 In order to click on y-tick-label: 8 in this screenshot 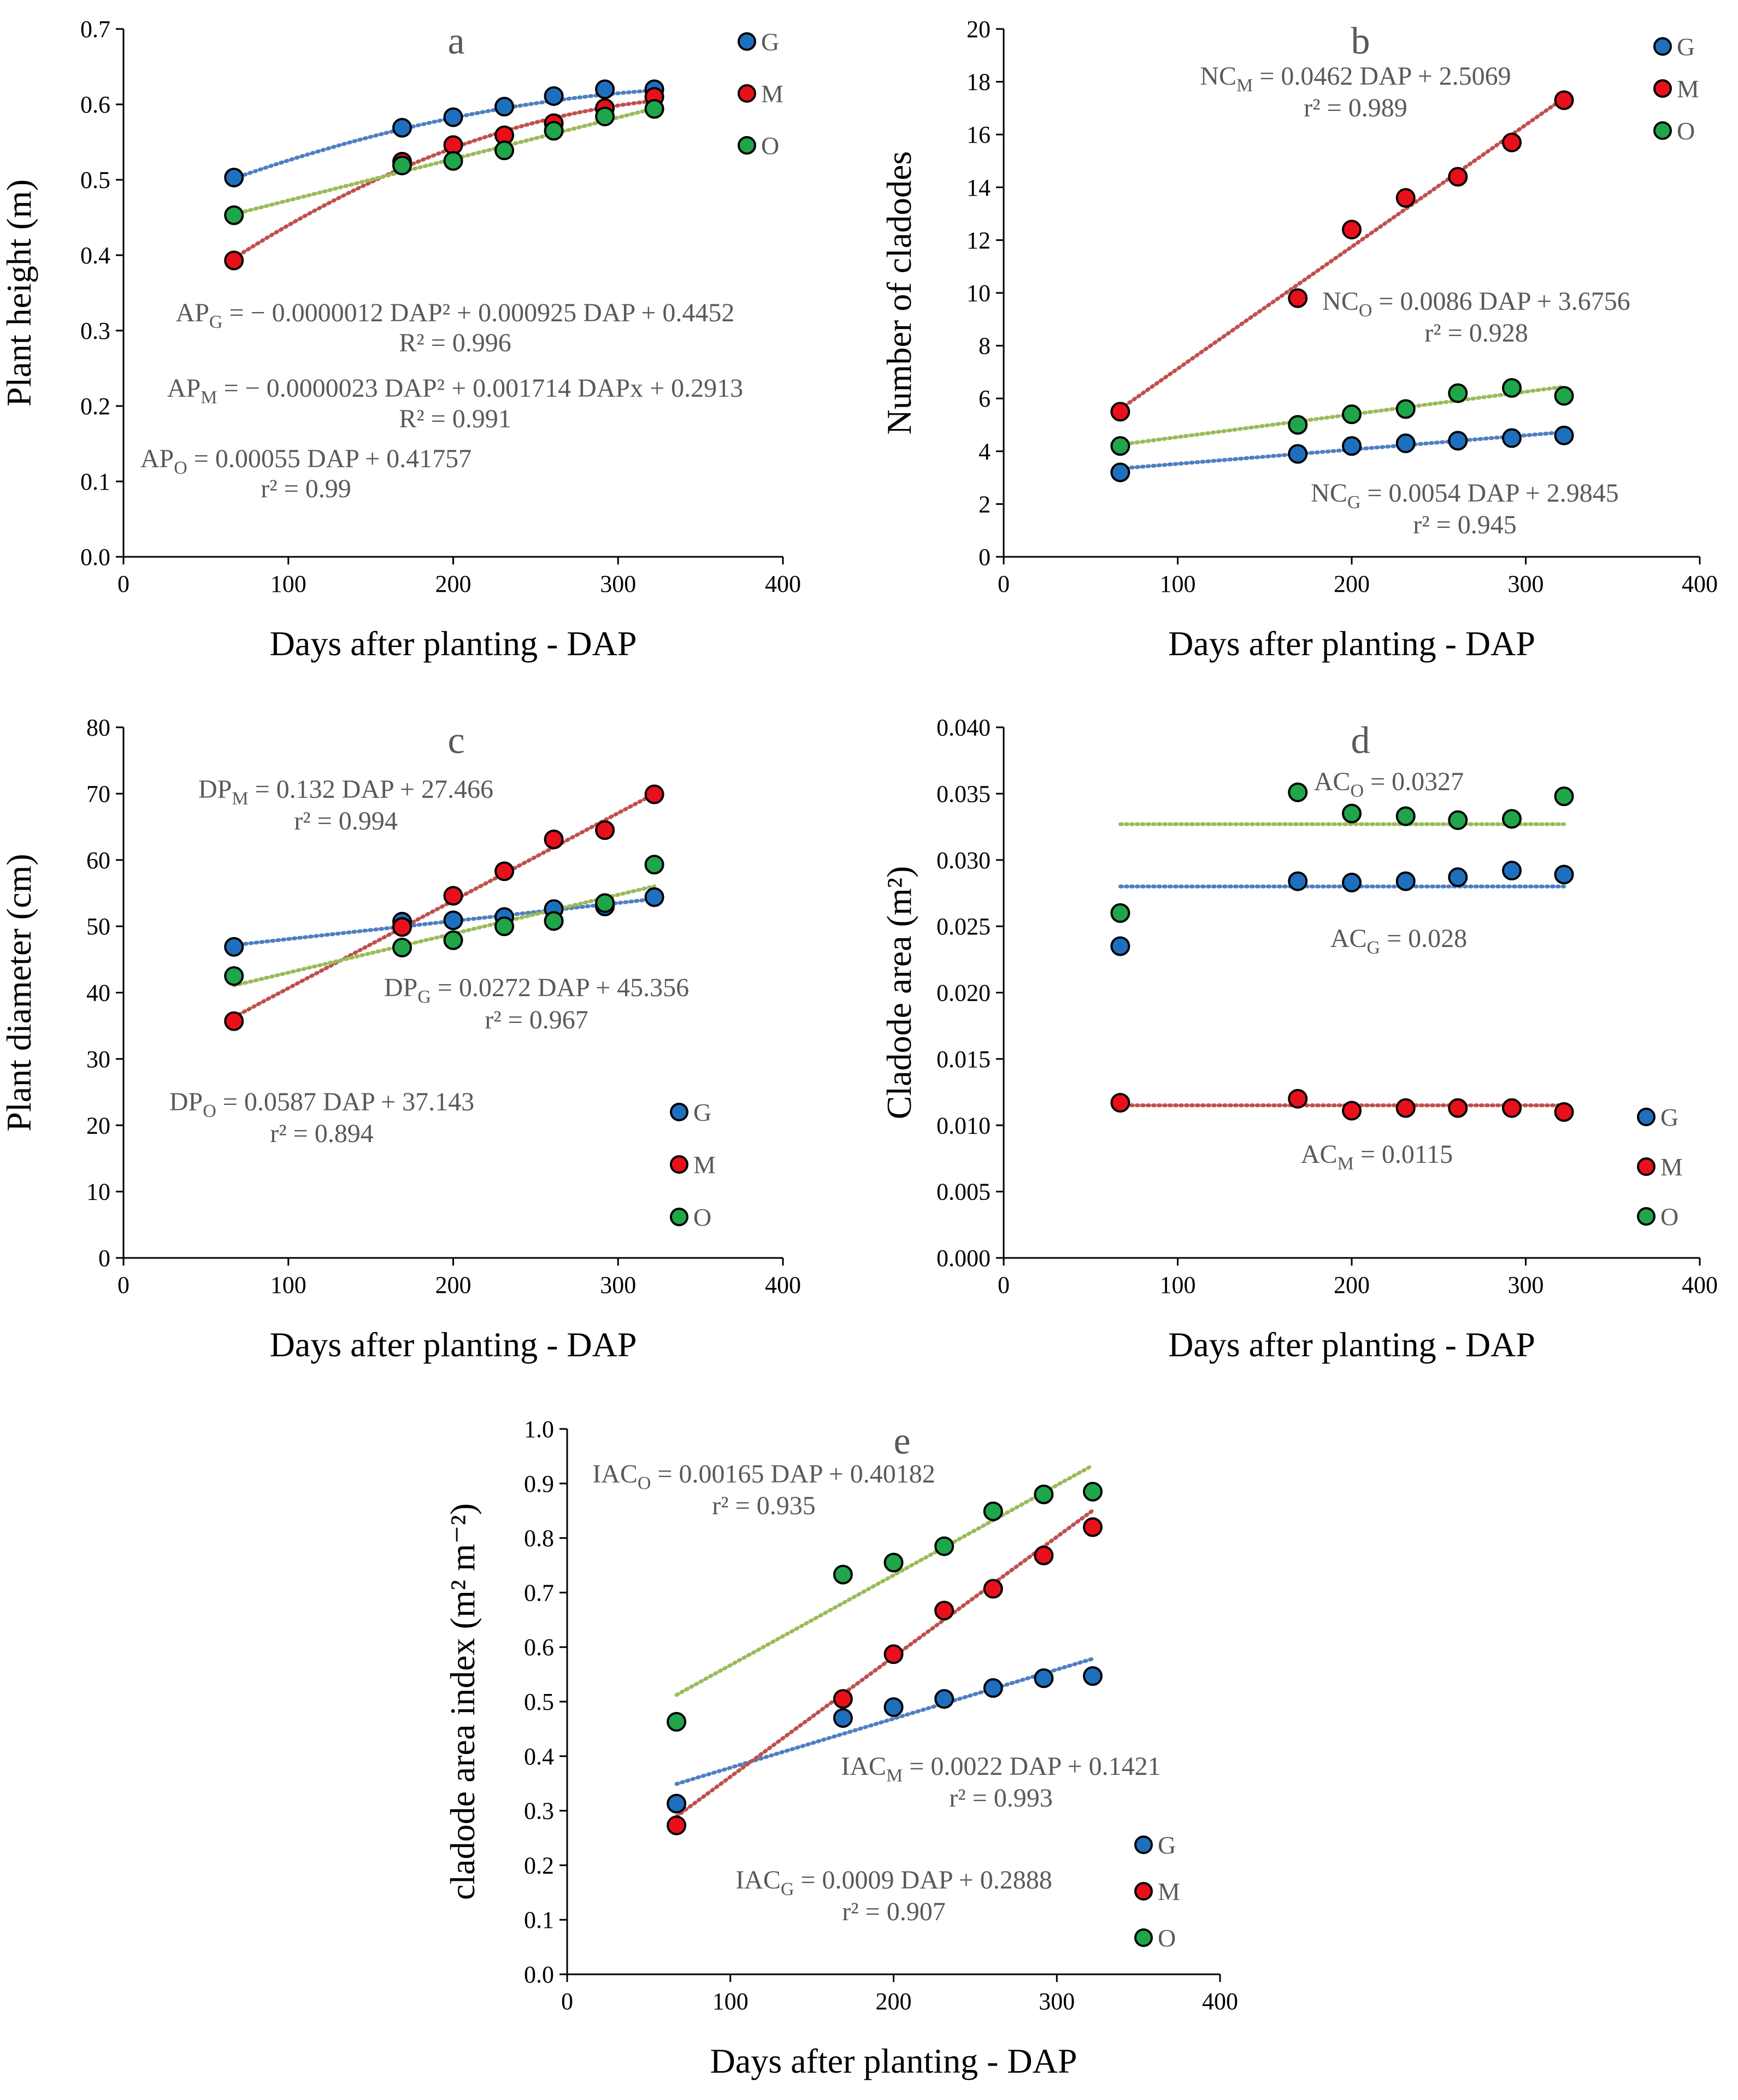, I will do `click(985, 347)`.